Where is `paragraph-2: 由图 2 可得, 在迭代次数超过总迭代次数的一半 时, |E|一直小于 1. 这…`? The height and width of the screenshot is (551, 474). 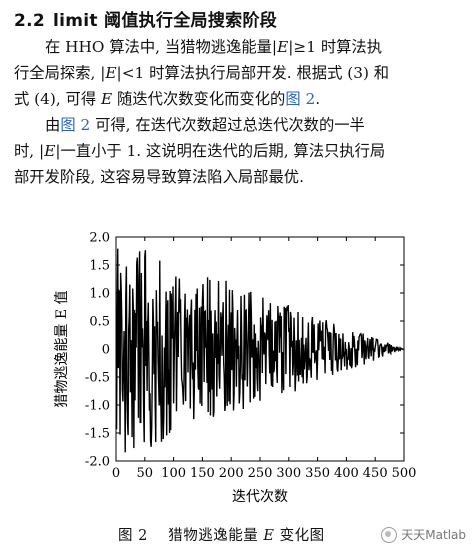 paragraph-2: 由图 2 可得, 在迭代次数超过总迭代次数的一半 时, |E|一直小于 1. 这… is located at coordinates (237, 151).